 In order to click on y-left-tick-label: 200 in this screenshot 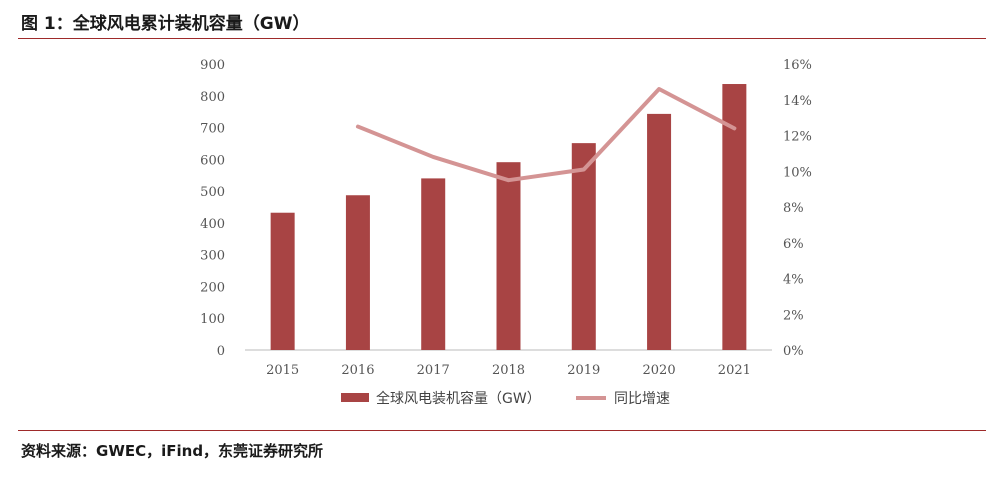, I will do `click(212, 287)`.